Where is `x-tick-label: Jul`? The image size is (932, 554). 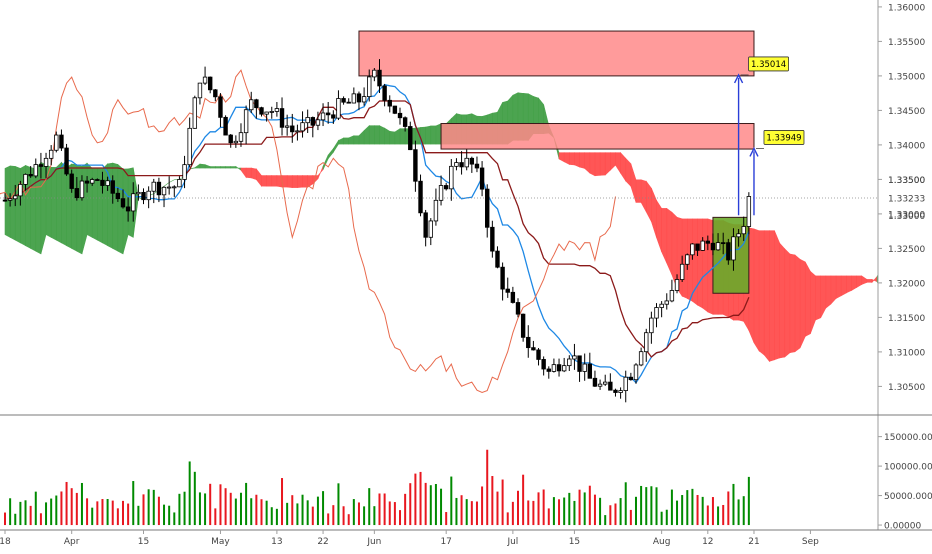 x-tick-label: Jul is located at coordinates (512, 542).